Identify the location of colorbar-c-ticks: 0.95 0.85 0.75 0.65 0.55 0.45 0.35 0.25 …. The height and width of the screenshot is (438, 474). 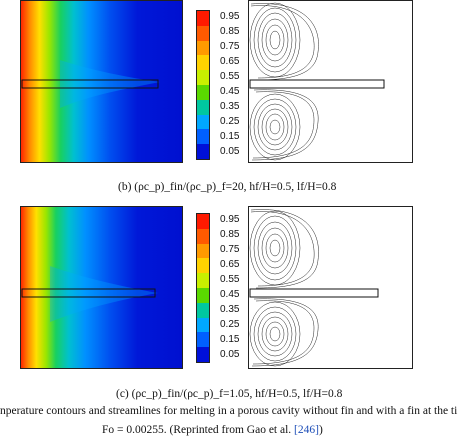
(235, 288).